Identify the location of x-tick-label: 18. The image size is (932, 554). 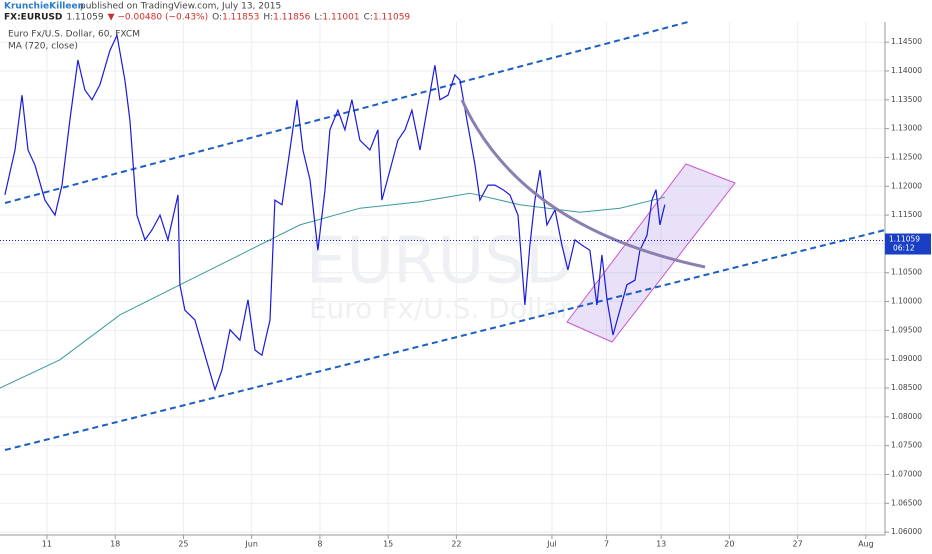
(115, 544).